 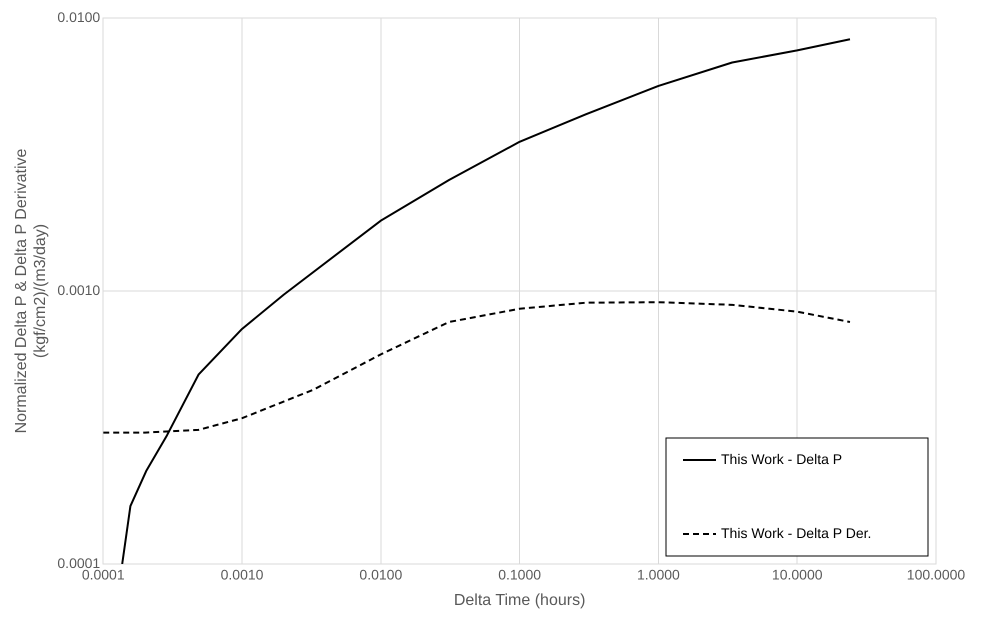 I want to click on legend-label: This Work - Delta P Der., so click(x=796, y=532).